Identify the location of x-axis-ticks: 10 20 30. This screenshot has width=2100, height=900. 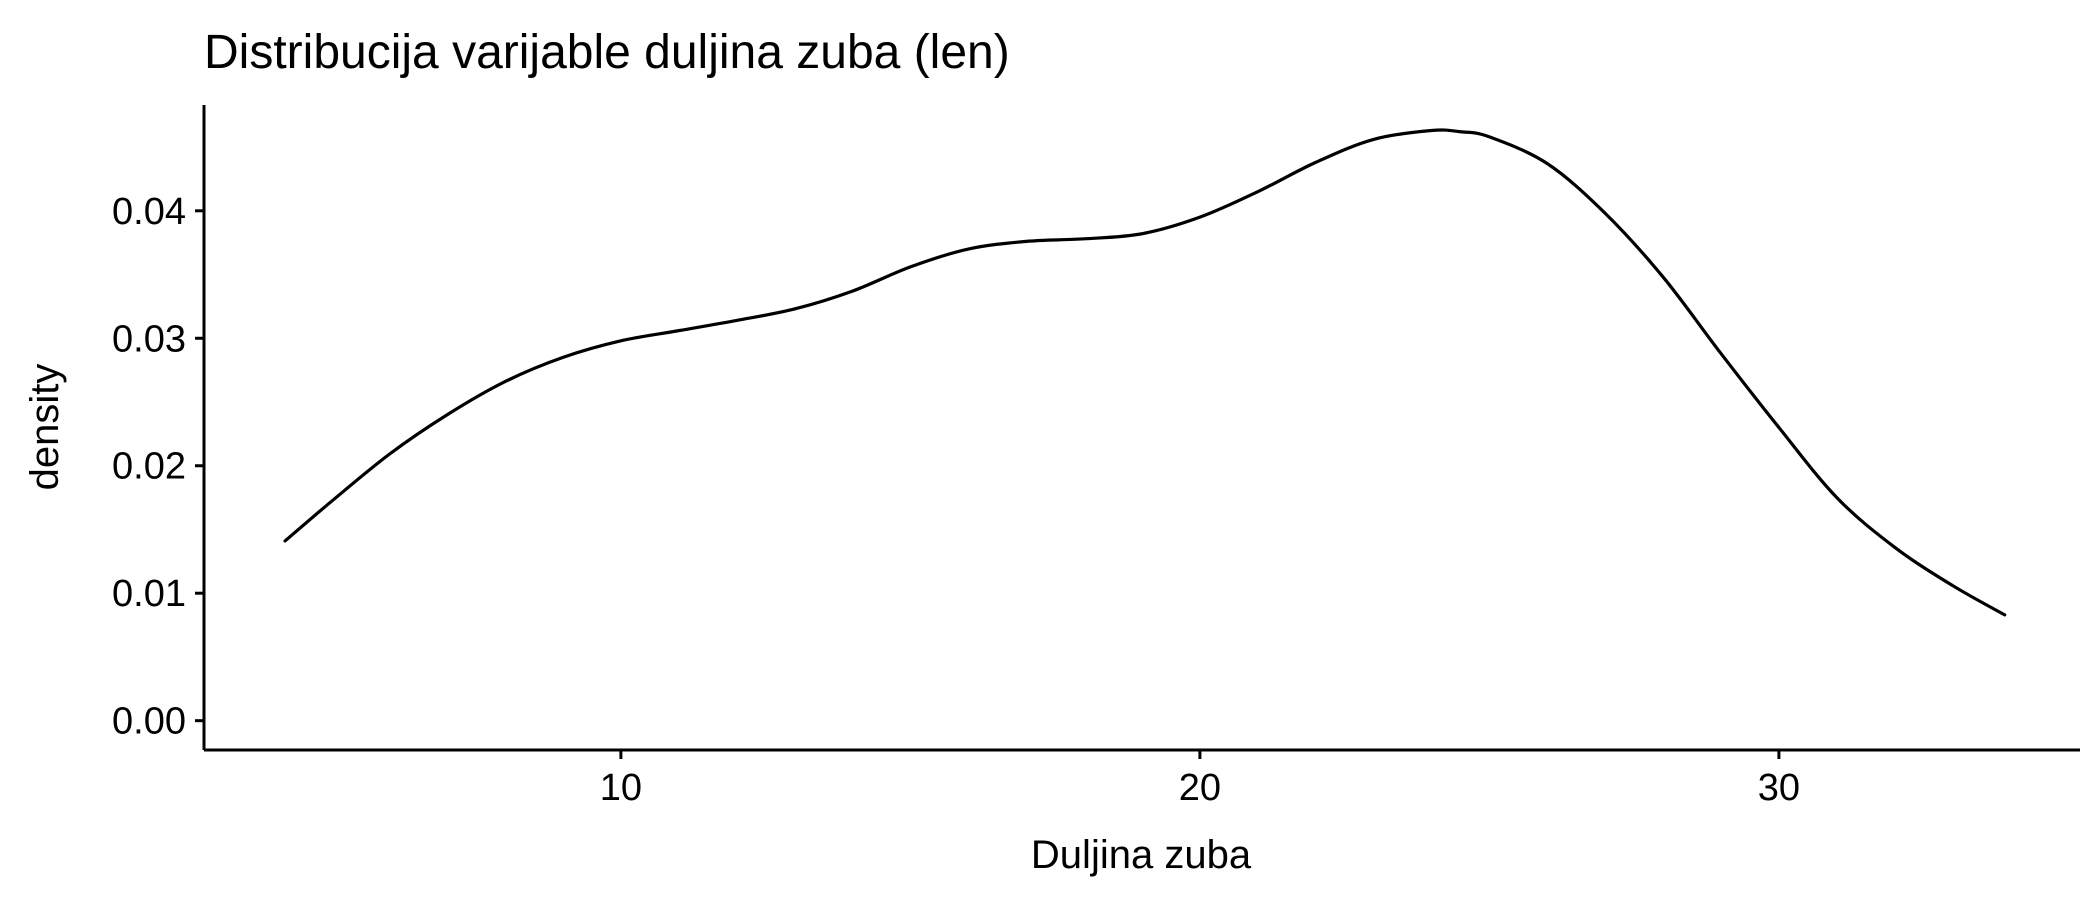
(1200, 779).